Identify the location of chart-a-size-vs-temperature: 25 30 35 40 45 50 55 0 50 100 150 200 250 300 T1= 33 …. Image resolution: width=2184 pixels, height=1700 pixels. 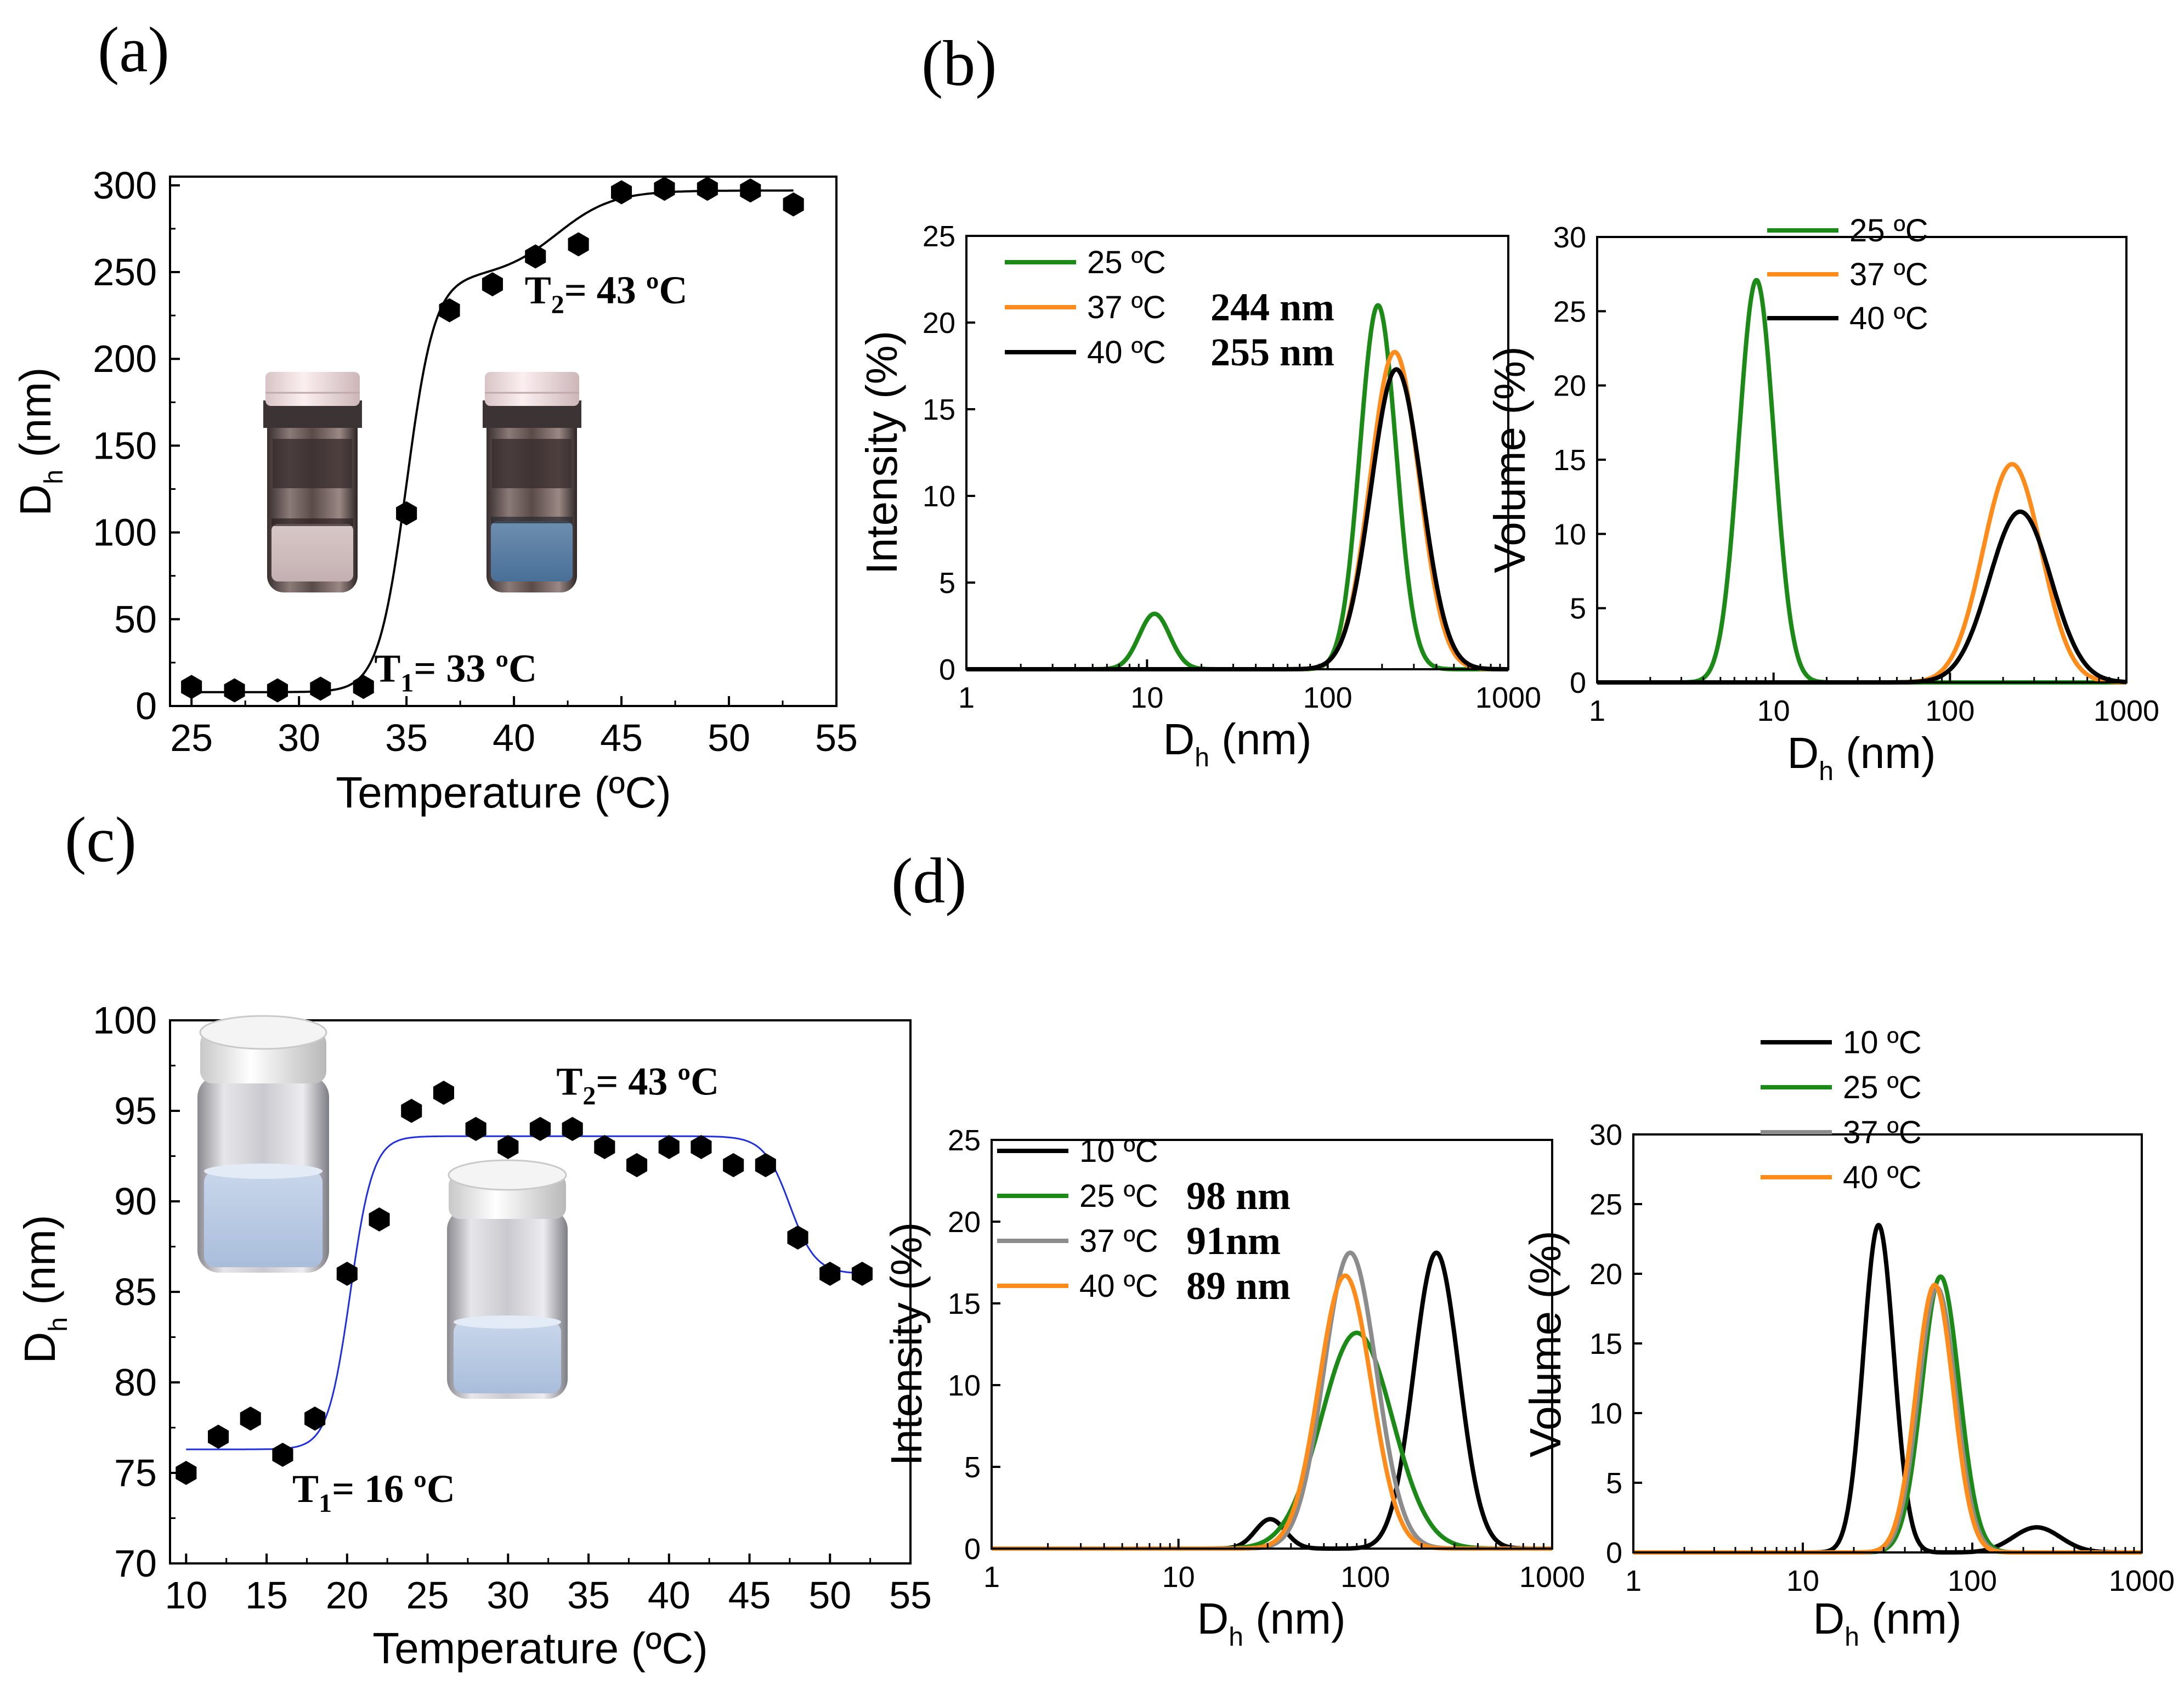
(434, 490).